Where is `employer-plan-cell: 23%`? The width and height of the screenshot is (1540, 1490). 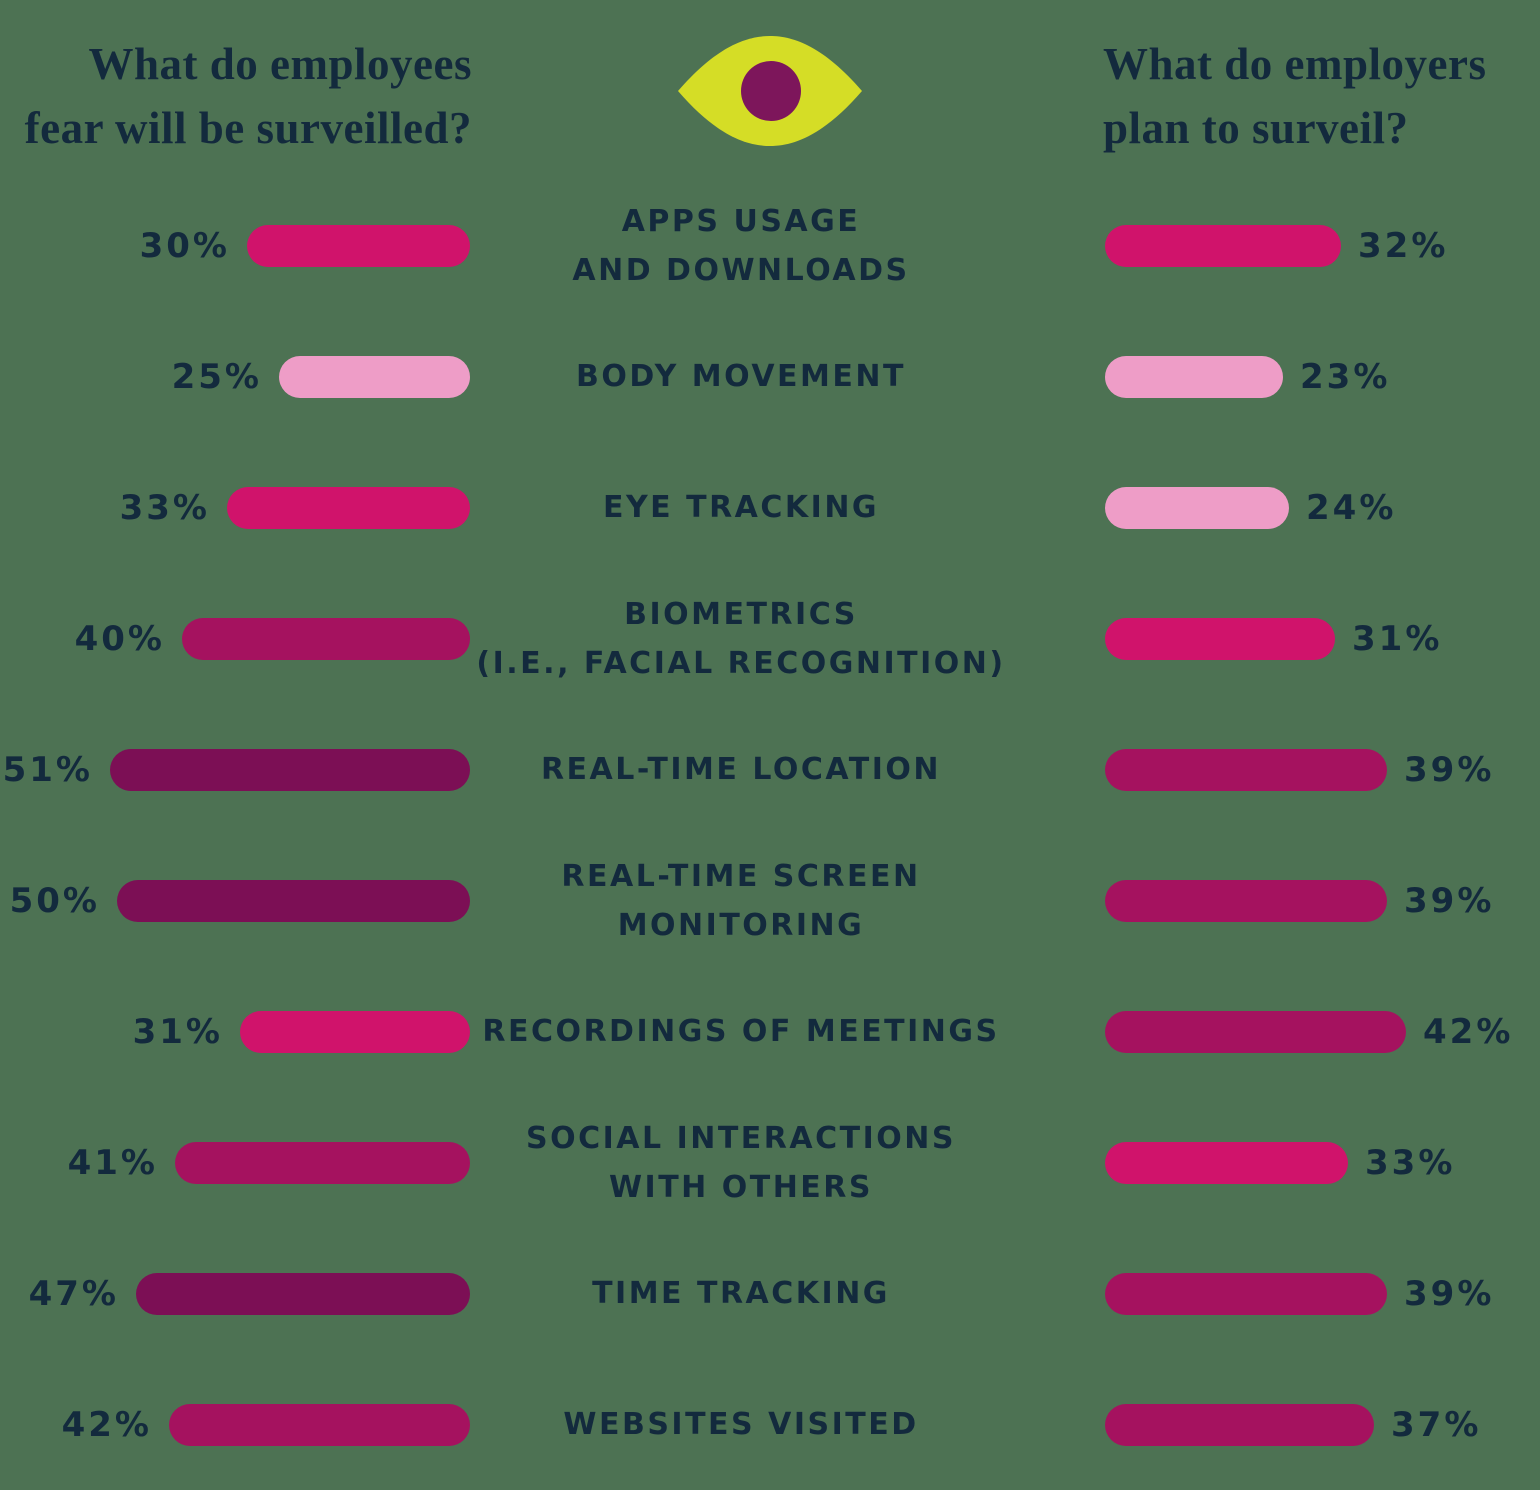 employer-plan-cell: 23% is located at coordinates (1322, 376).